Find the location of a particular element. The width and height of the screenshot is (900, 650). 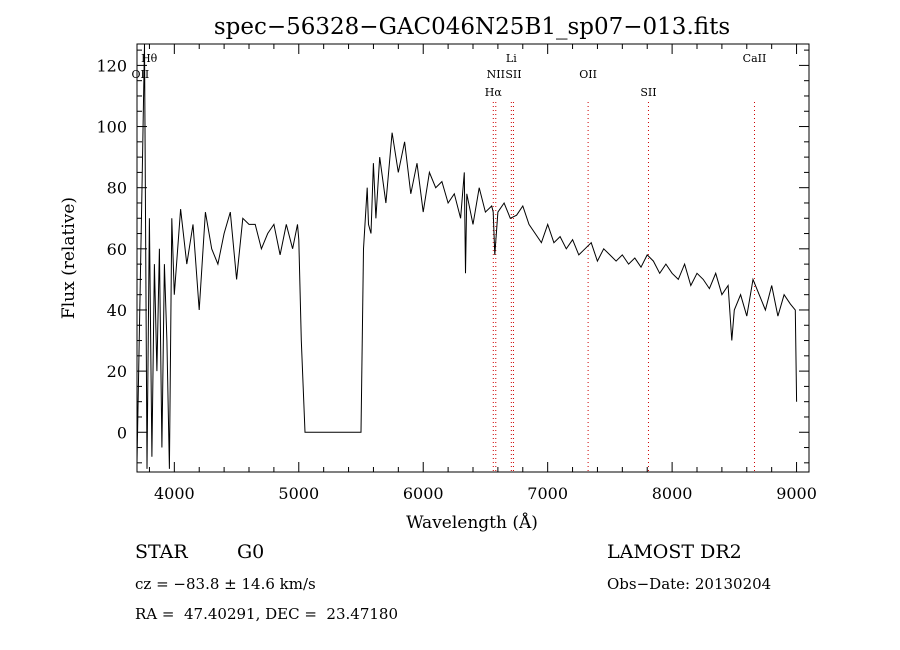

y-tick-label: 40 is located at coordinates (117, 310).